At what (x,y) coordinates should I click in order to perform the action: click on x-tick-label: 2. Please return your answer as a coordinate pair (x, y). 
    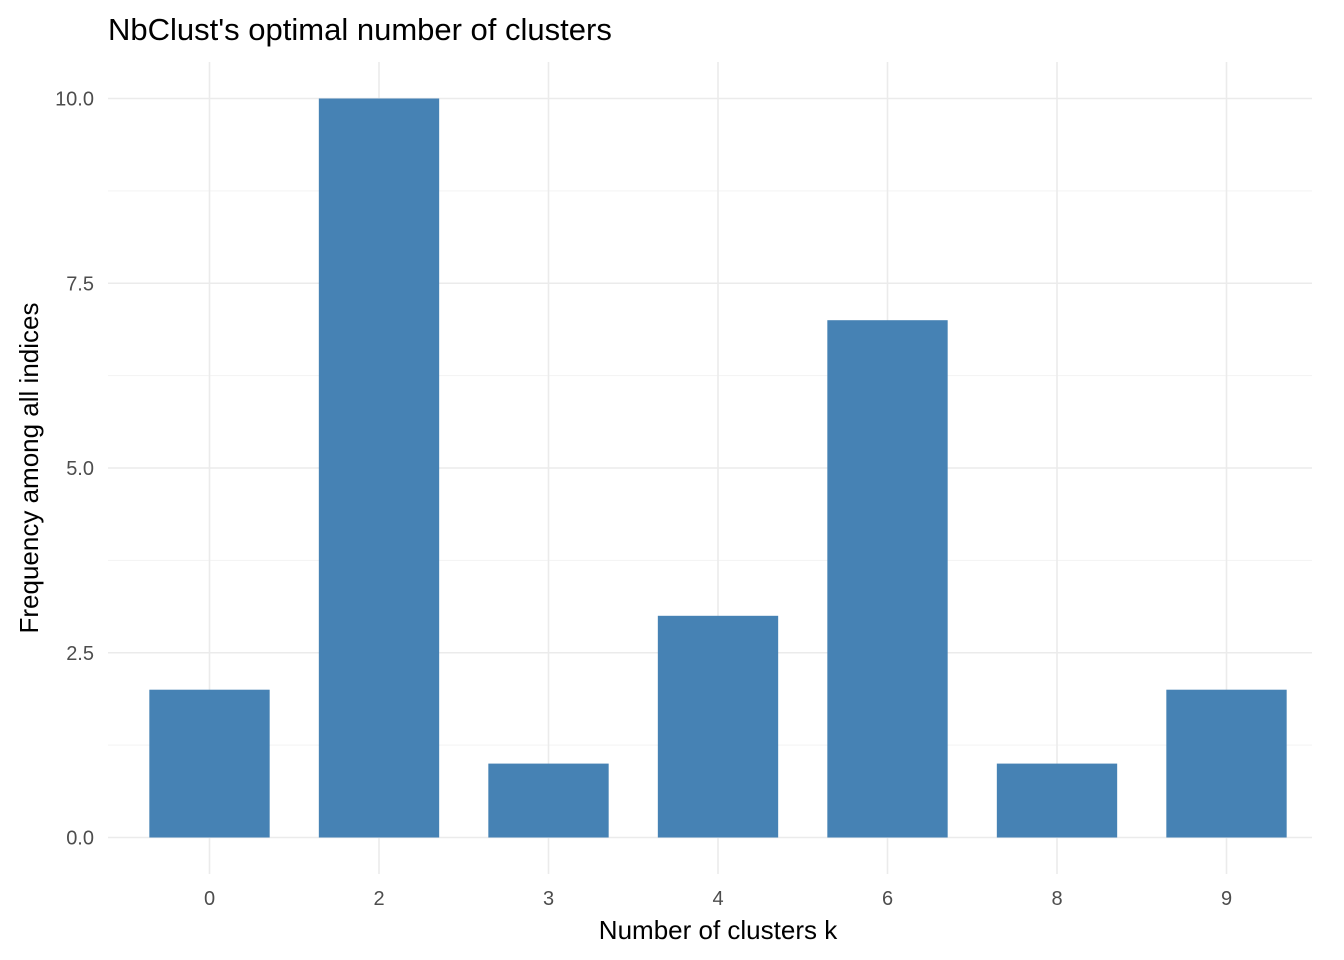
    Looking at the image, I should click on (378, 899).